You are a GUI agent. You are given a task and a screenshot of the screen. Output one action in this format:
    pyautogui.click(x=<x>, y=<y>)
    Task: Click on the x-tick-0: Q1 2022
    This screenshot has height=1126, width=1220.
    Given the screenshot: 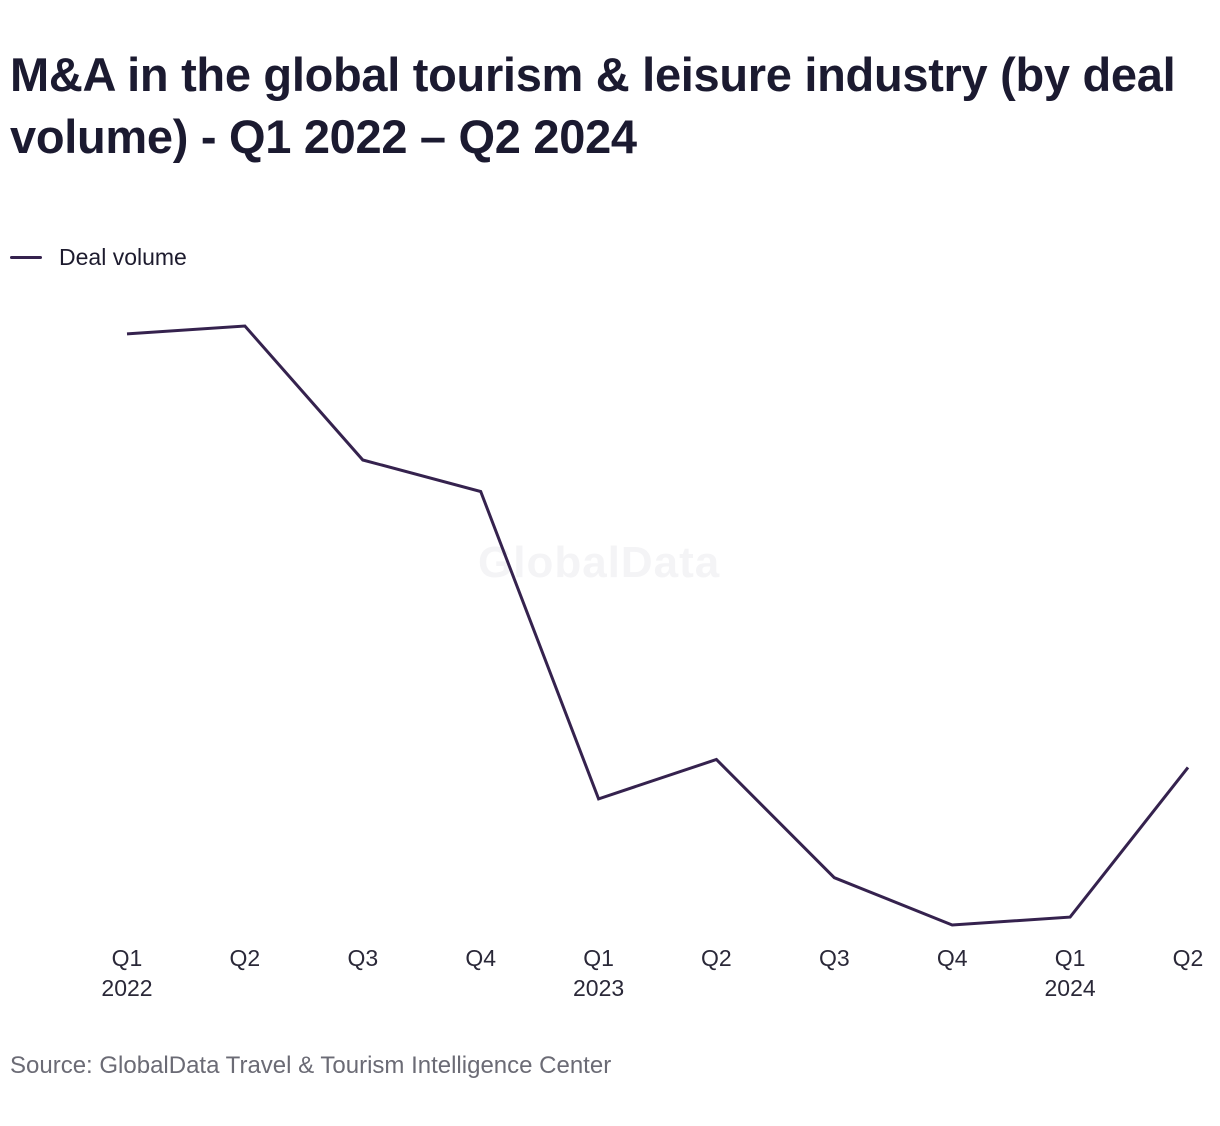 What is the action you would take?
    pyautogui.click(x=126, y=973)
    